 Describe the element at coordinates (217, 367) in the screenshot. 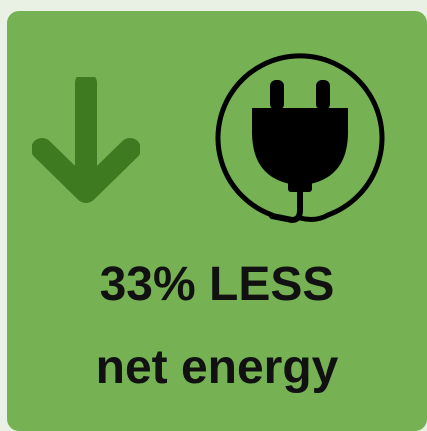

I see `energy-reduction-subtitle: net energy` at that location.